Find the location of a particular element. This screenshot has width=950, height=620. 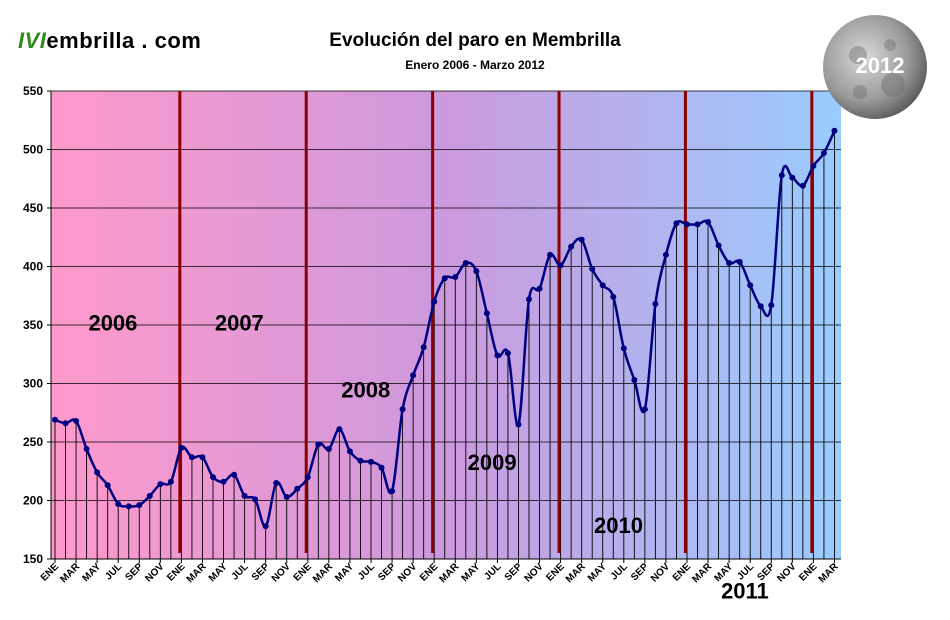

y-tick-label: 550 is located at coordinates (33, 91).